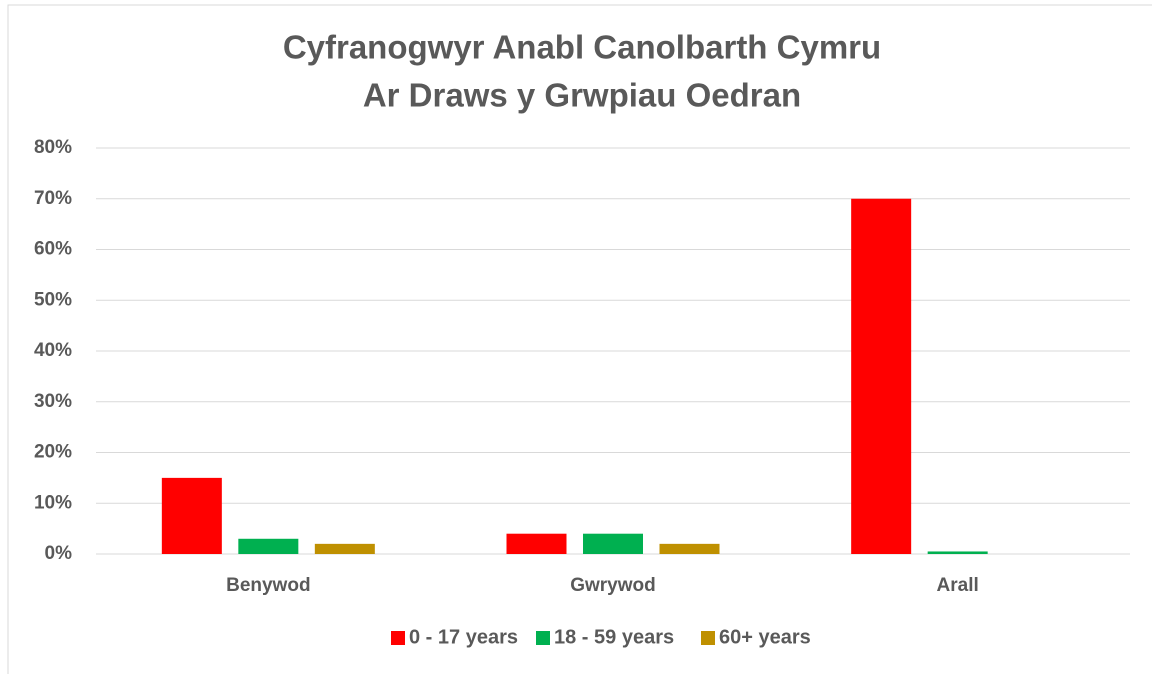 The height and width of the screenshot is (674, 1152). Describe the element at coordinates (53, 452) in the screenshot. I see `y-tick-label: 20%` at that location.